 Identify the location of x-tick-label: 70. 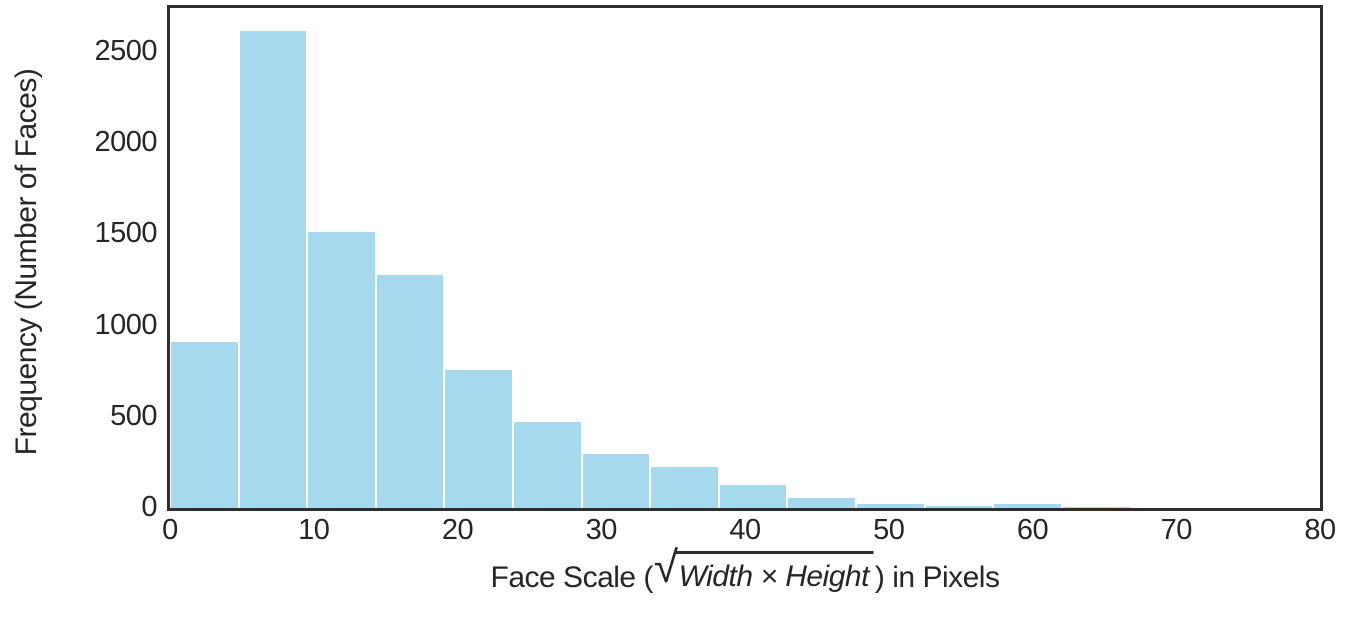
(1176, 530).